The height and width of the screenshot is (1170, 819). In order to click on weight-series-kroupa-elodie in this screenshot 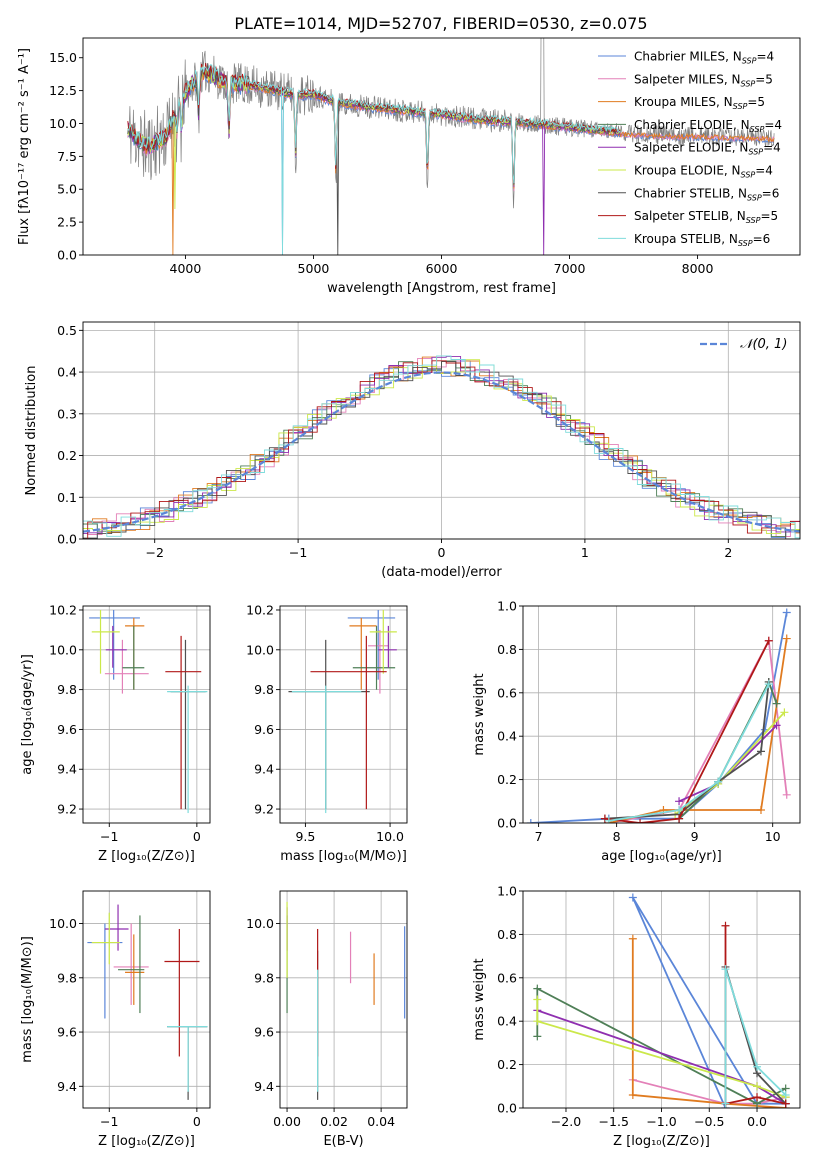, I will do `click(730, 763)`.